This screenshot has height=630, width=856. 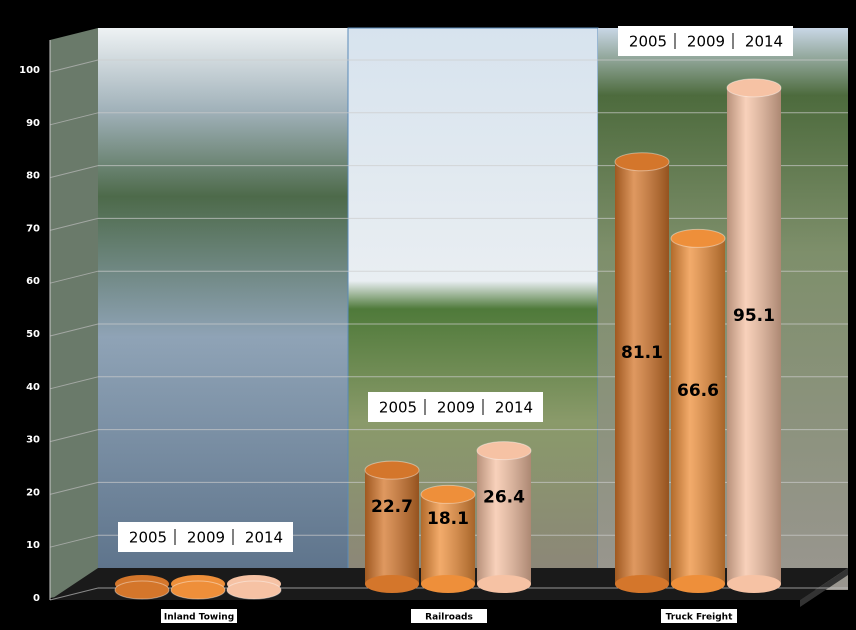 What do you see at coordinates (33, 492) in the screenshot?
I see `y-tick-label: 20` at bounding box center [33, 492].